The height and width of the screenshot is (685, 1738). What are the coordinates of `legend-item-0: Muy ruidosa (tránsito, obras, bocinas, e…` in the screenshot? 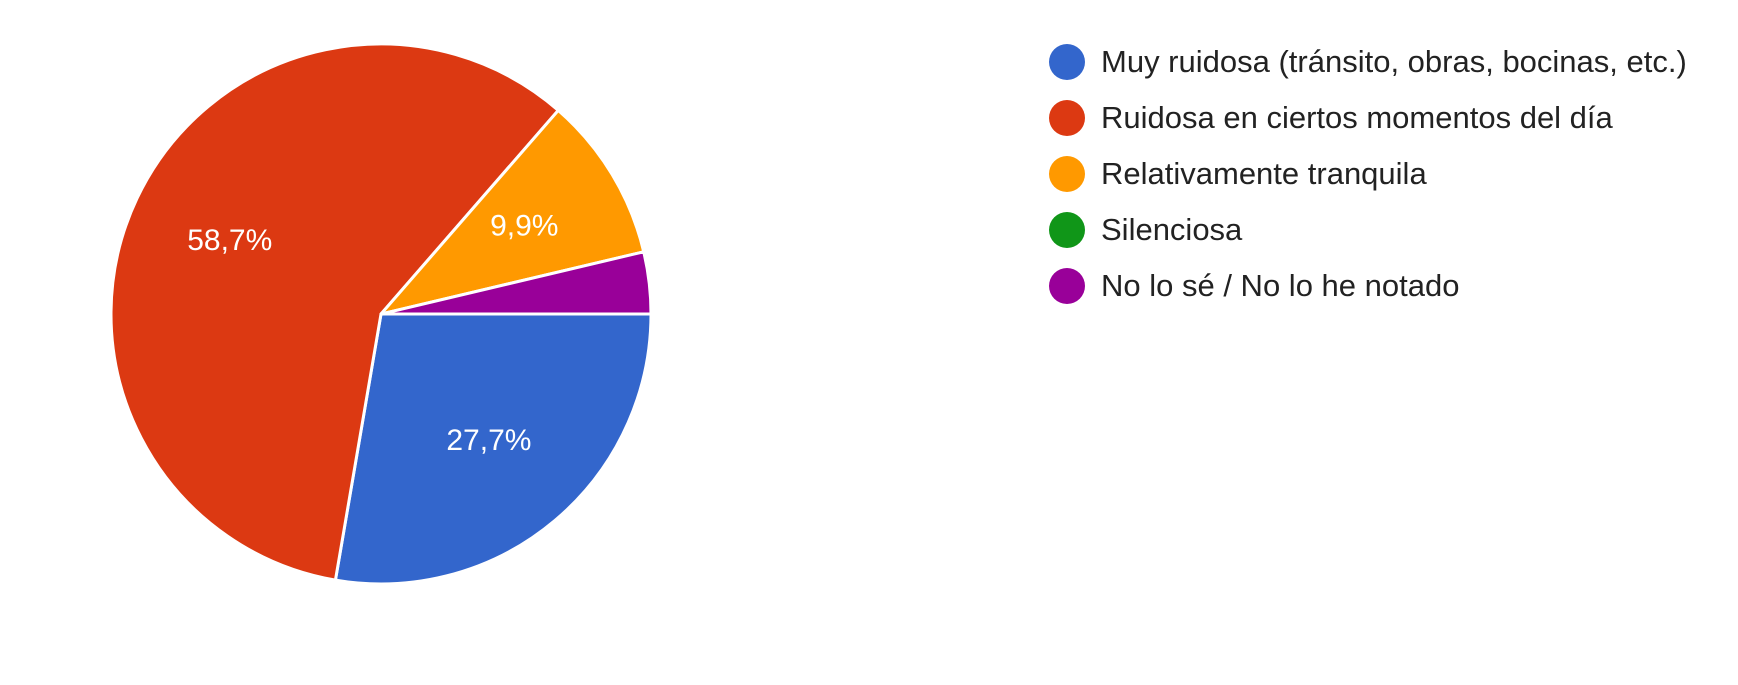 It's located at (1390, 62).